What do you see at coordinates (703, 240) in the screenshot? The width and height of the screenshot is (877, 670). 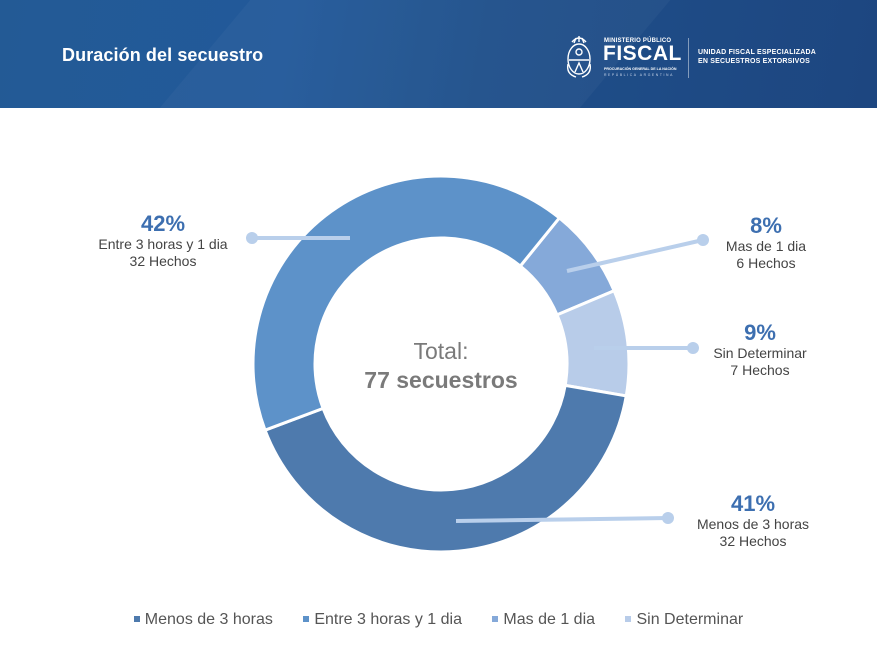 I see `leader-dot-mas` at bounding box center [703, 240].